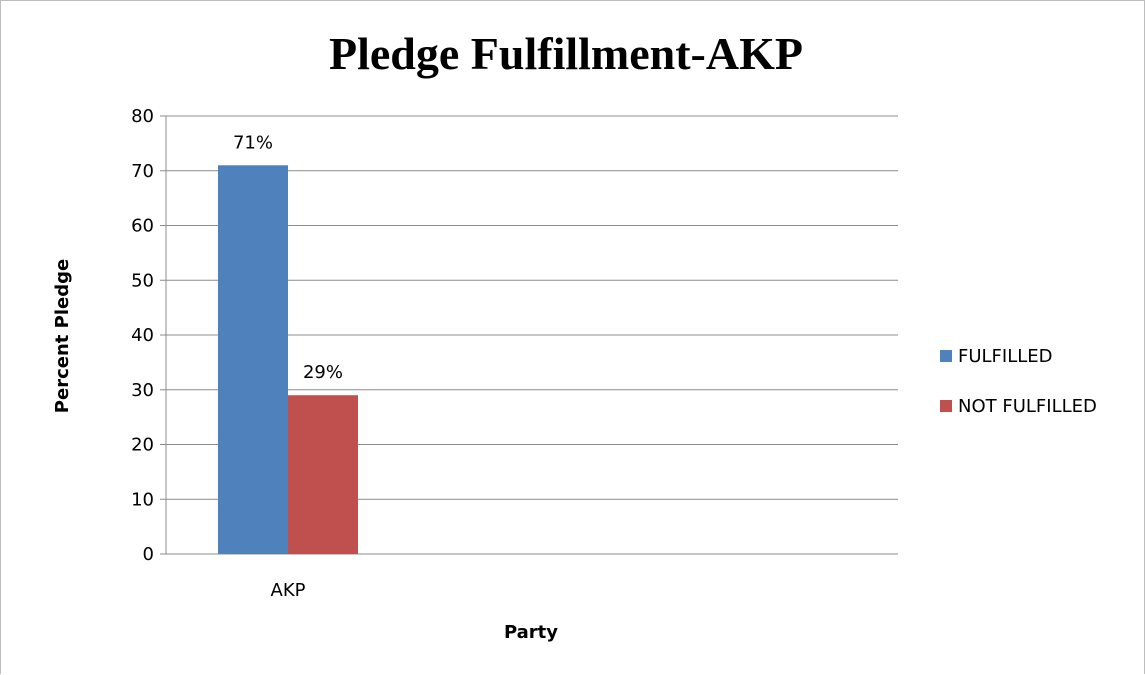 This screenshot has height=675, width=1145. I want to click on y-axis-title: Percent Pledge, so click(62, 336).